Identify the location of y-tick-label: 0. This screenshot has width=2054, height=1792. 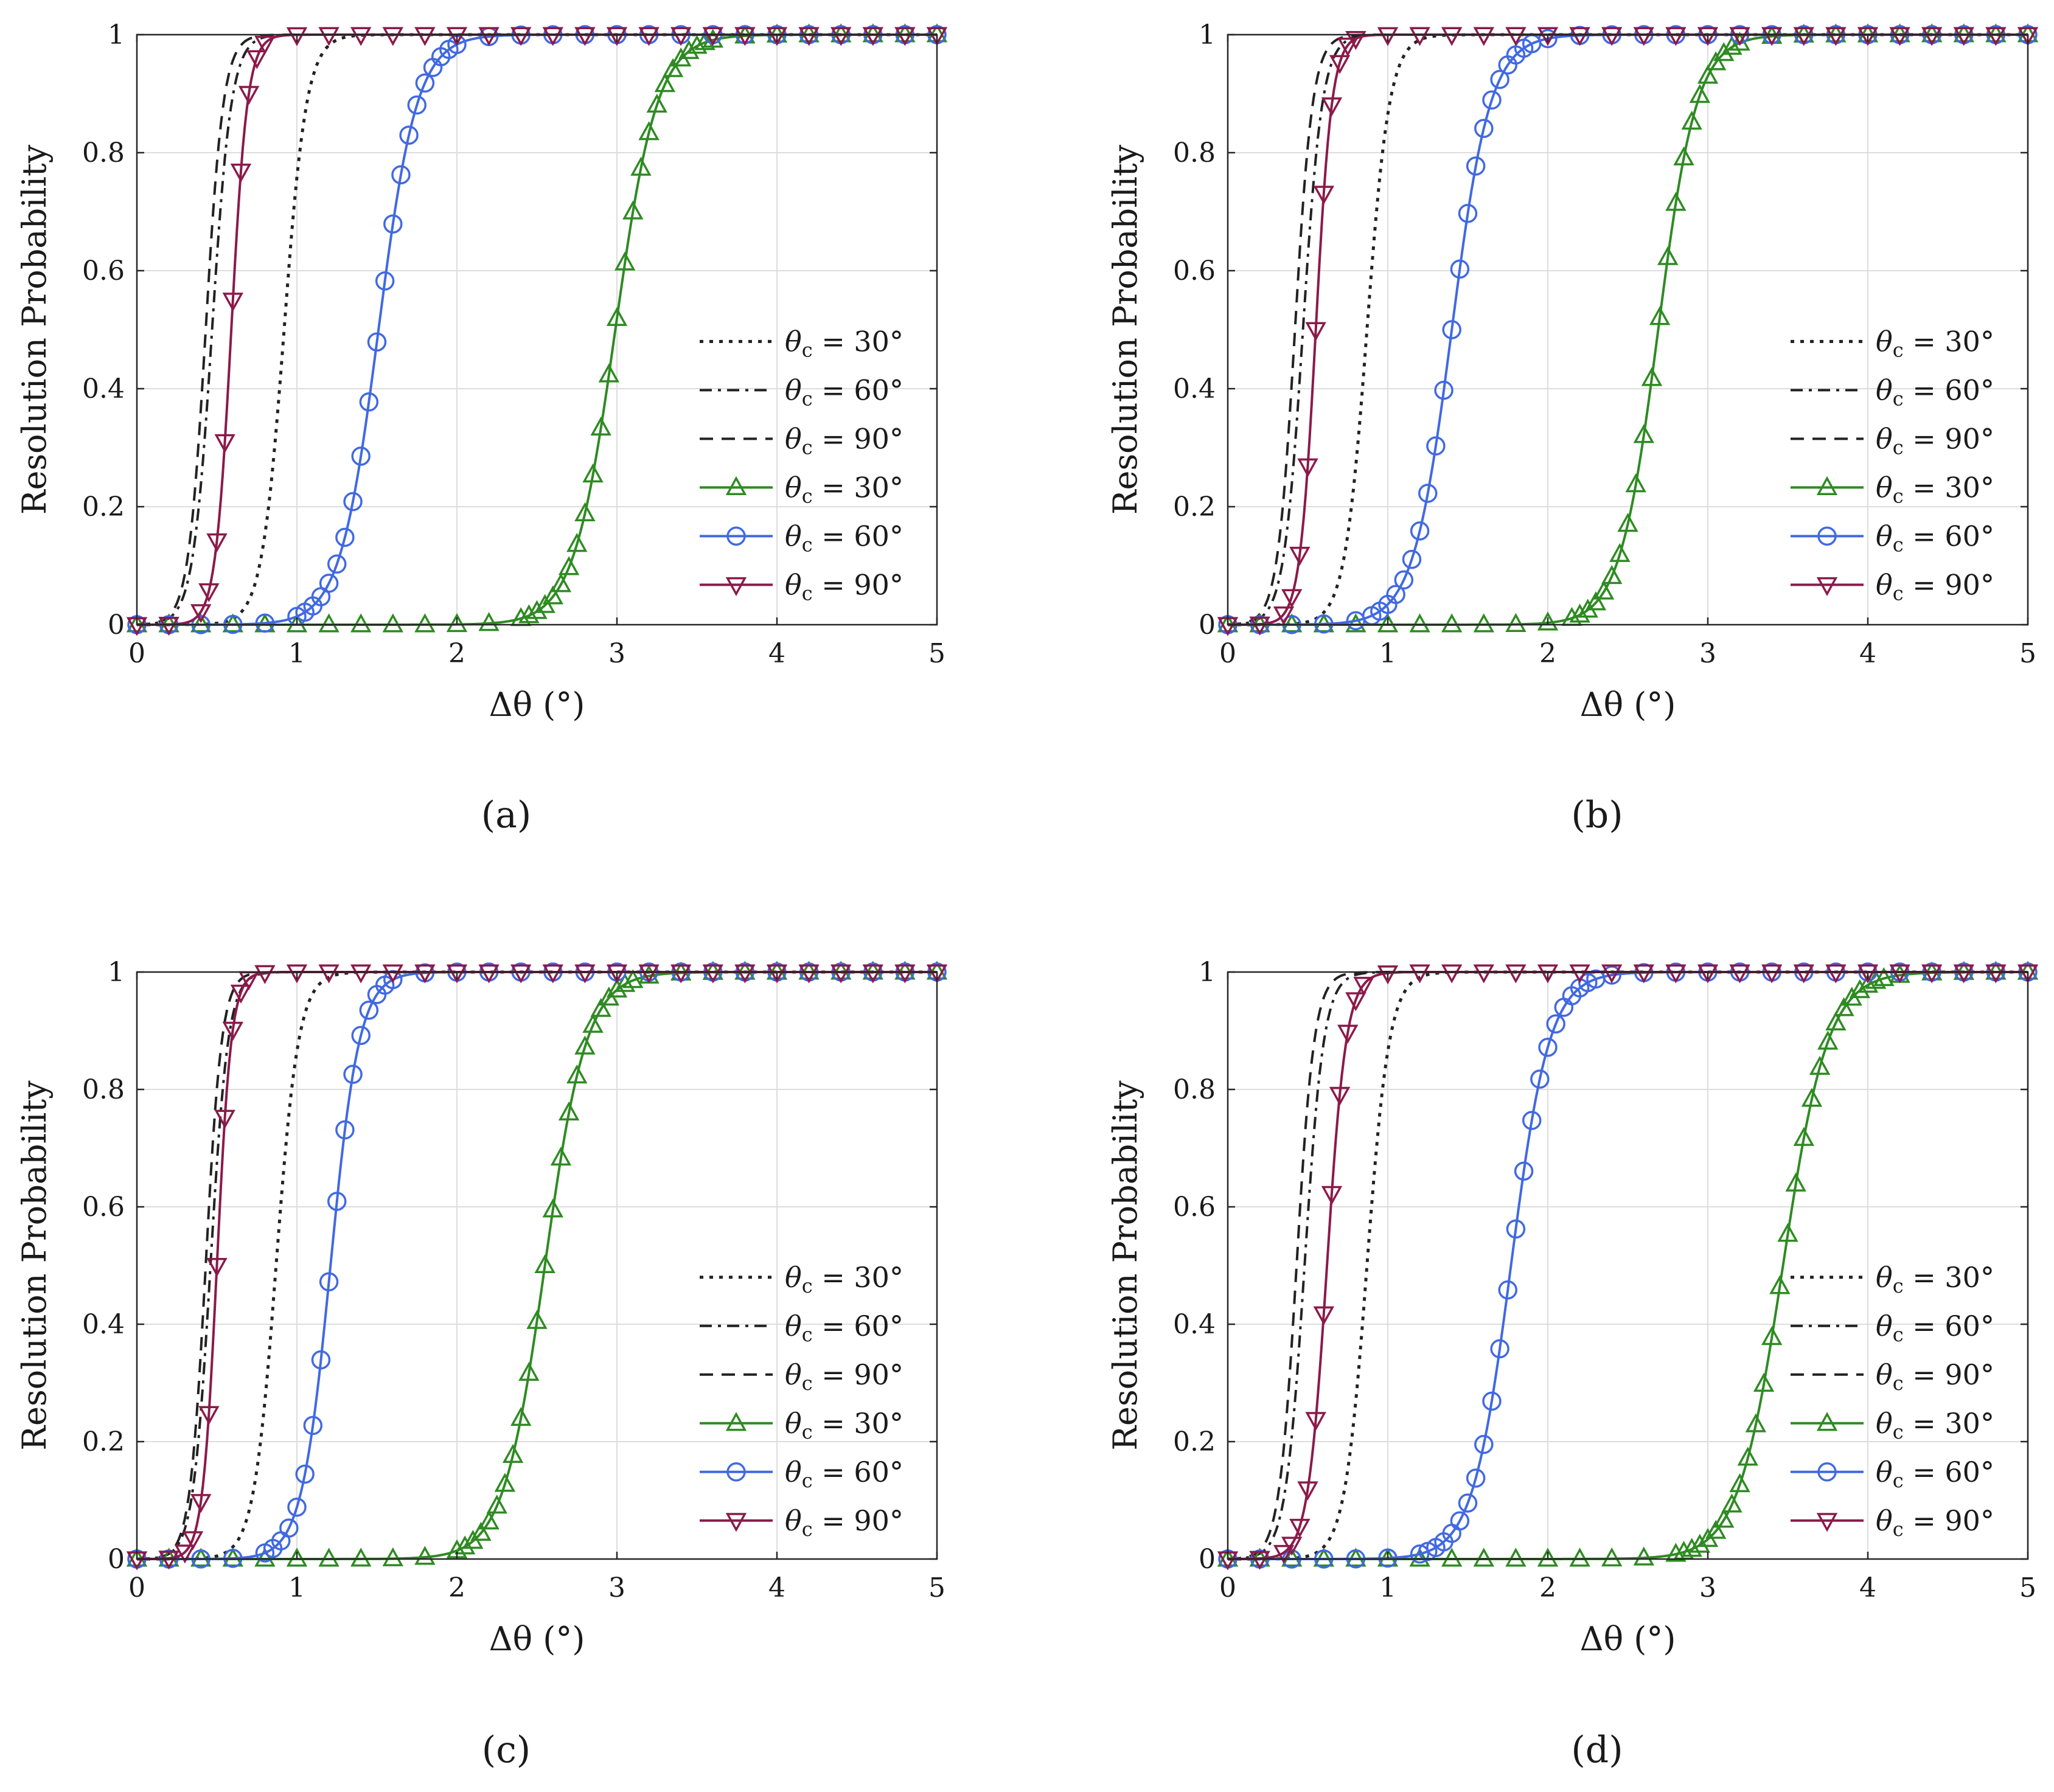
(1207, 625).